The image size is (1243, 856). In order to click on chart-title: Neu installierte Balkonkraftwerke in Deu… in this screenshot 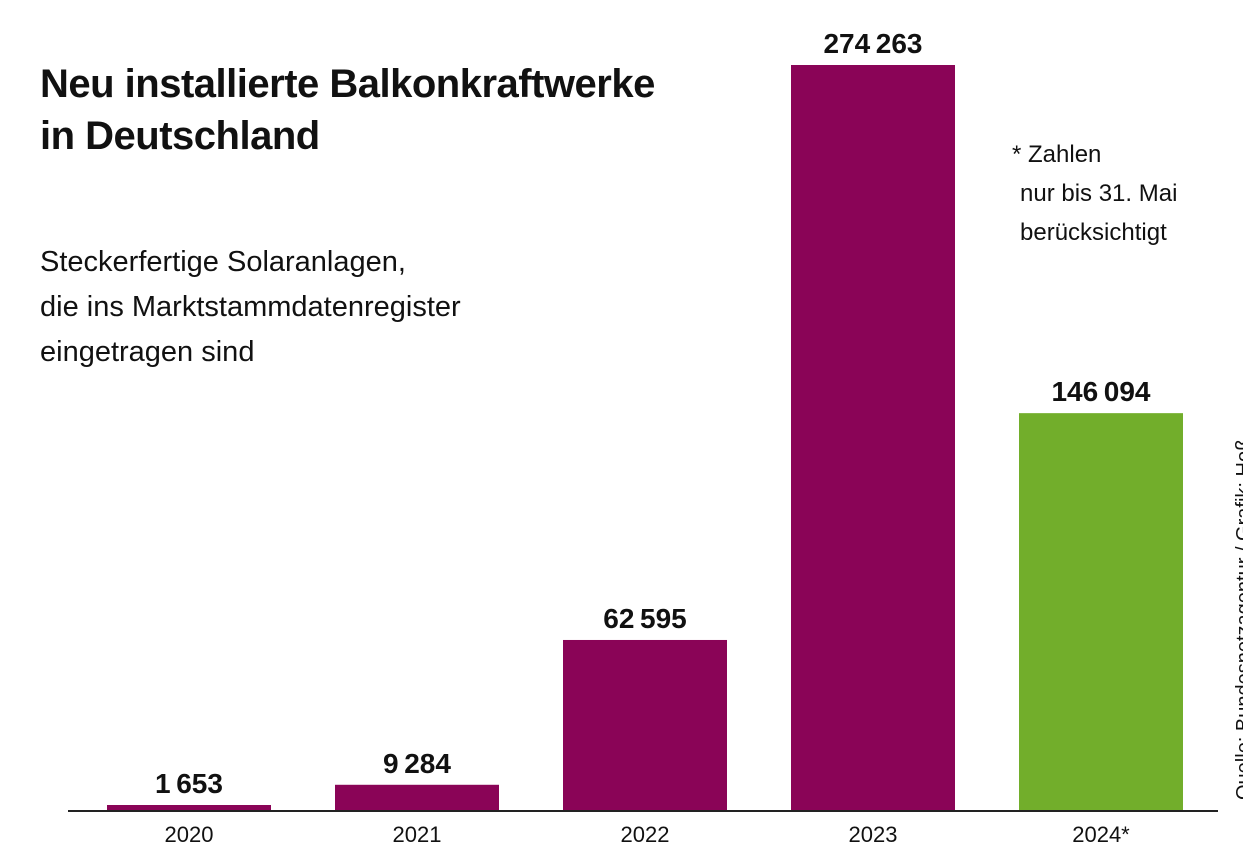, I will do `click(390, 110)`.